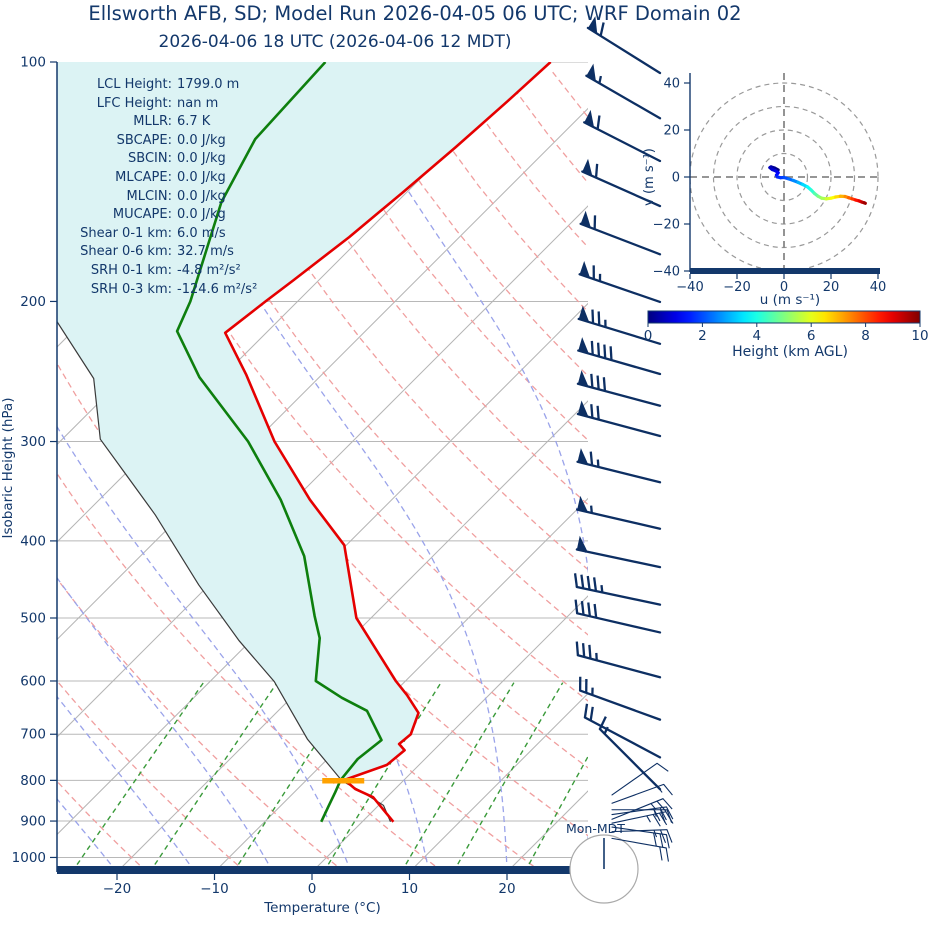 Image resolution: width=928 pixels, height=936 pixels. I want to click on tick-label: 6, so click(811, 336).